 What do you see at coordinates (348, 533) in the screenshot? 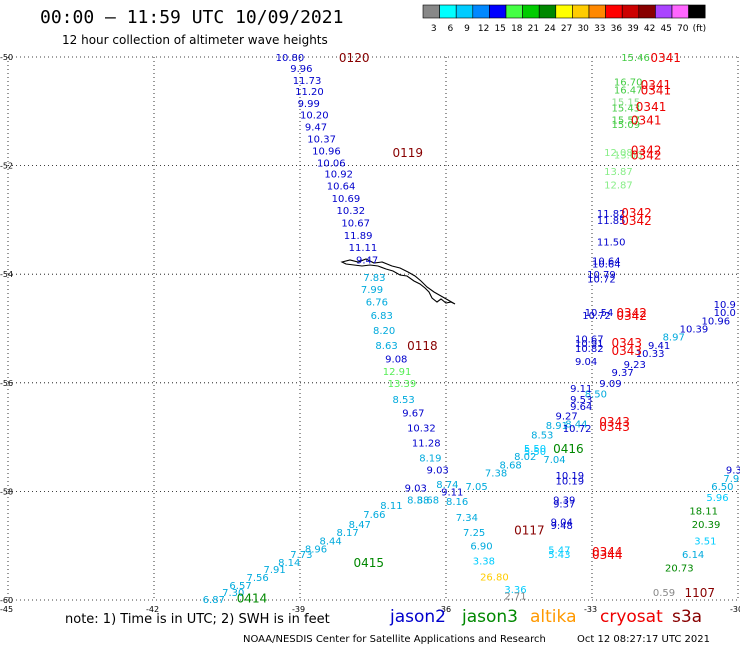
I see `wave-height-label: 8.17` at bounding box center [348, 533].